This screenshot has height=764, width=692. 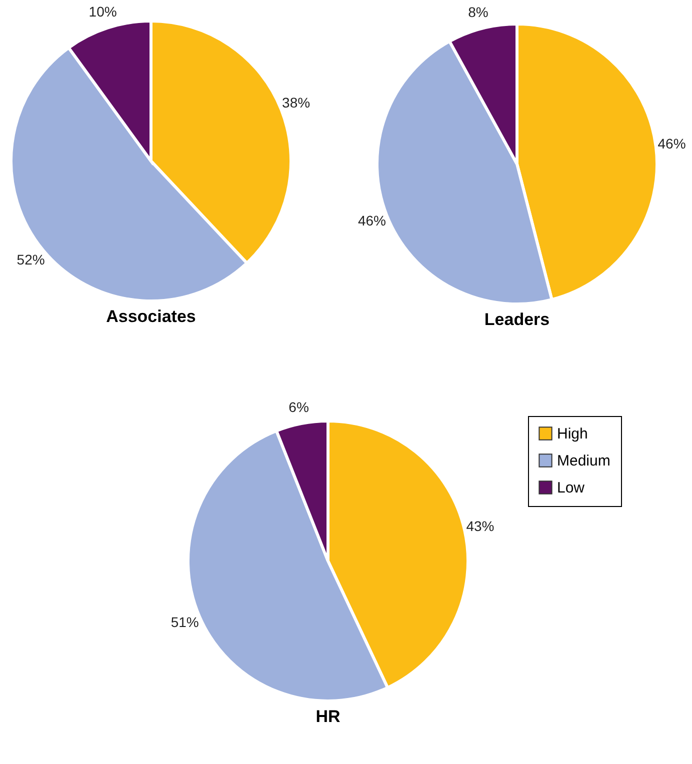 What do you see at coordinates (571, 488) in the screenshot?
I see `legend-label: Low` at bounding box center [571, 488].